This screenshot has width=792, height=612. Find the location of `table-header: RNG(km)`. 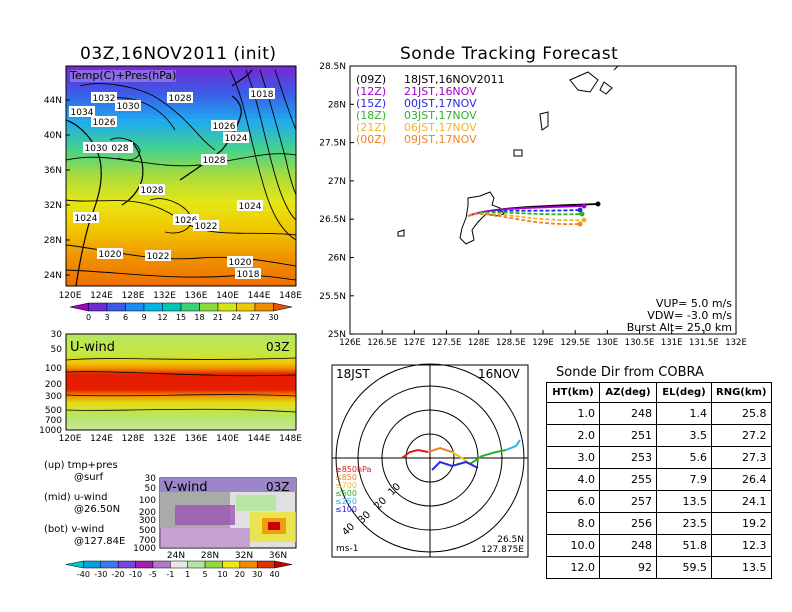

table-header: RNG(km) is located at coordinates (741, 392).